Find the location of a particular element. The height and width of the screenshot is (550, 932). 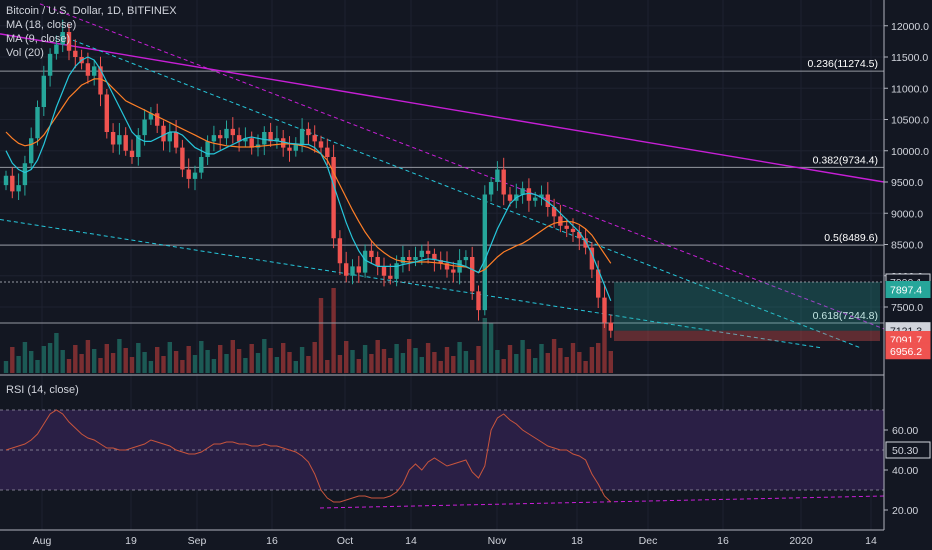

price-badge-text-1: 7897.4 is located at coordinates (906, 291).